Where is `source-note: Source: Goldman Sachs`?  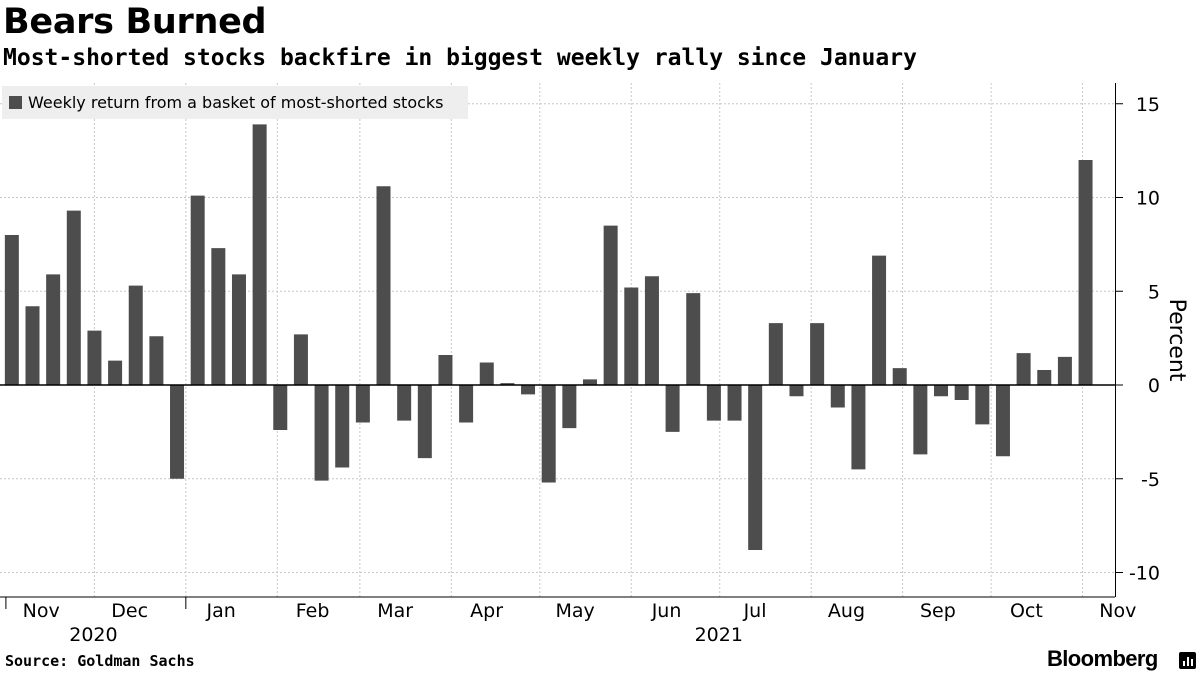 source-note: Source: Goldman Sachs is located at coordinates (100, 661).